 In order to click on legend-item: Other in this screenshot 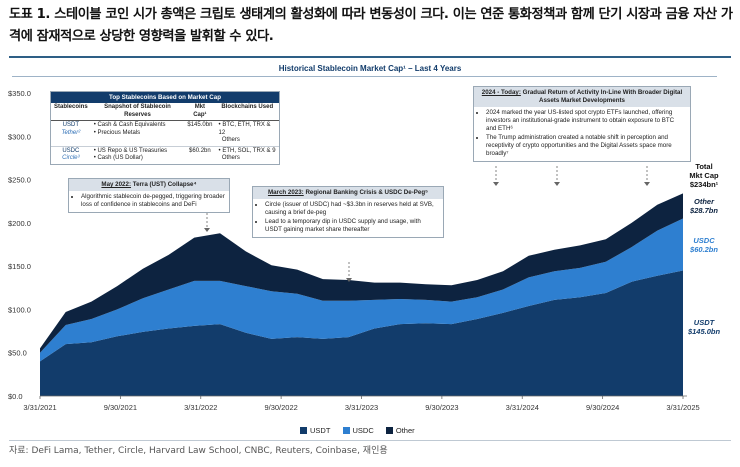, I will do `click(400, 430)`.